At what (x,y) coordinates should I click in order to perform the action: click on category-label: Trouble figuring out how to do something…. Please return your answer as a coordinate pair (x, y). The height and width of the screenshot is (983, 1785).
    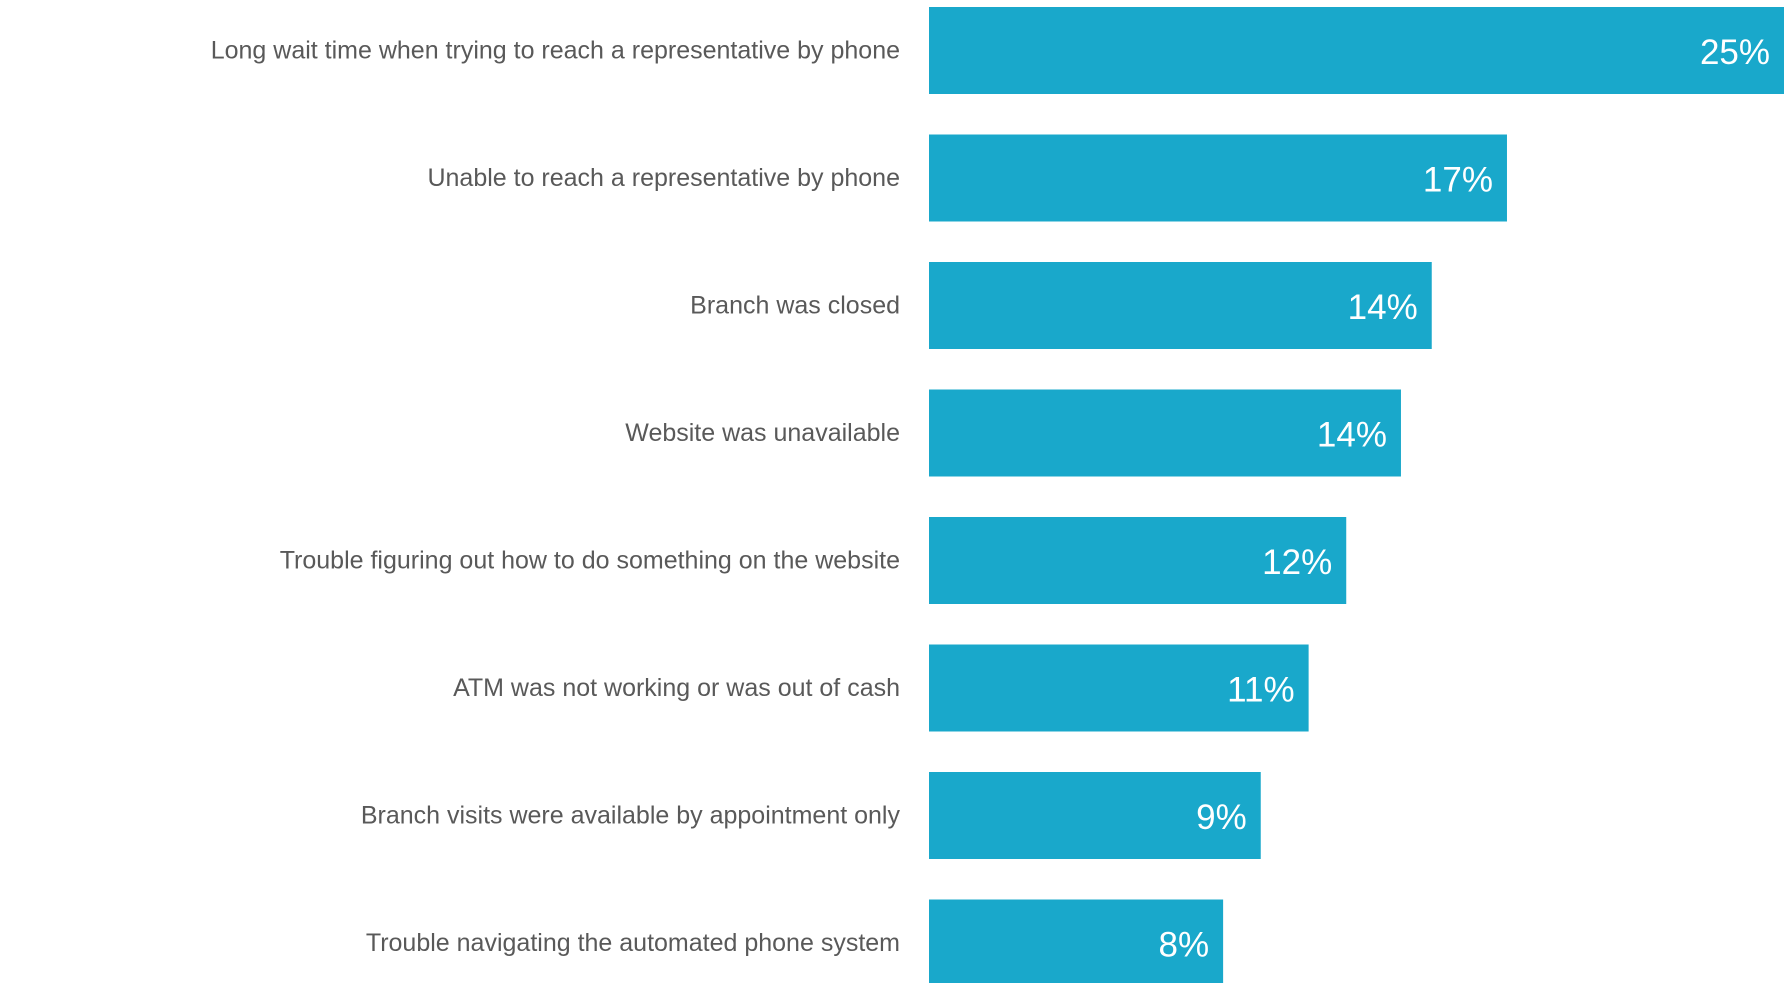
    Looking at the image, I should click on (590, 561).